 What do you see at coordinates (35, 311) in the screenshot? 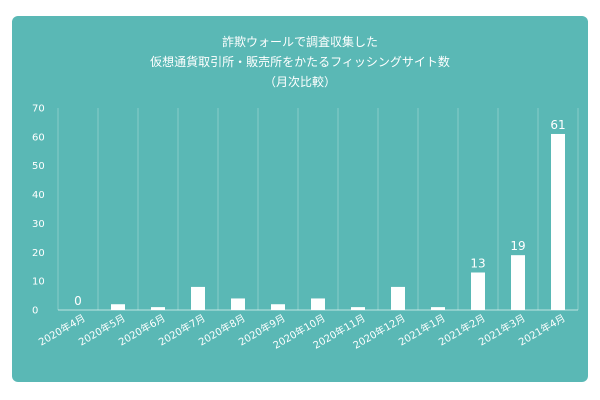
I see `y-tick-label: 0` at bounding box center [35, 311].